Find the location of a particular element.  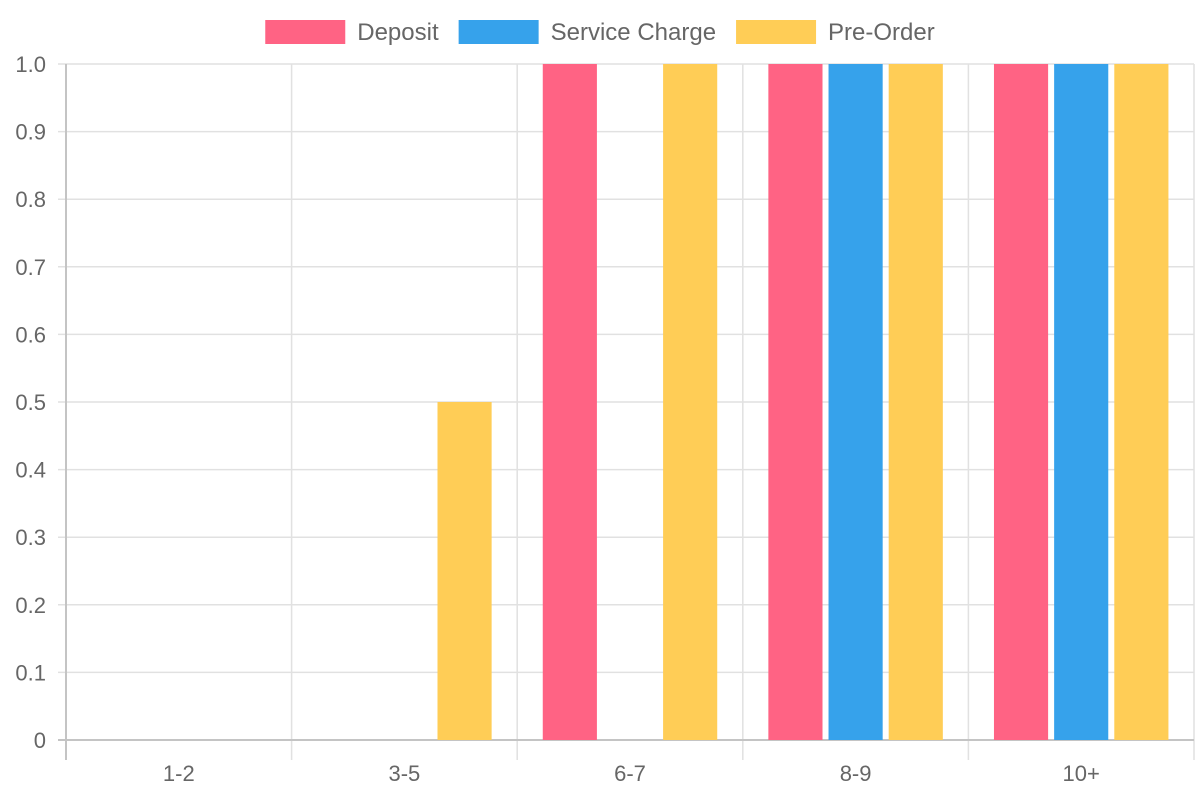

bar-deposit-10- is located at coordinates (1021, 402).